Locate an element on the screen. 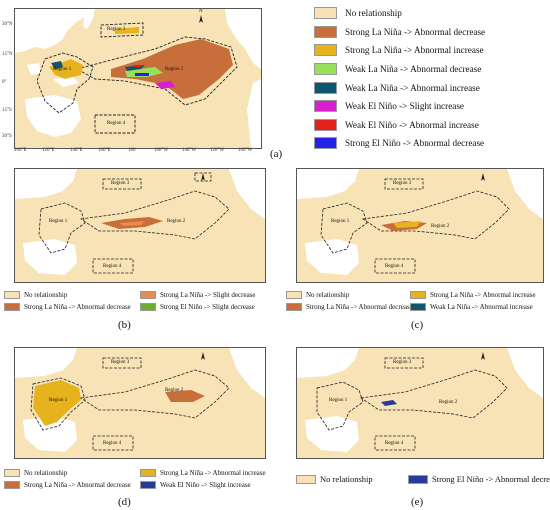  panel-a-y-ticks: 30°N 15°N 0° 15°S 30°S is located at coordinates (8, 77).